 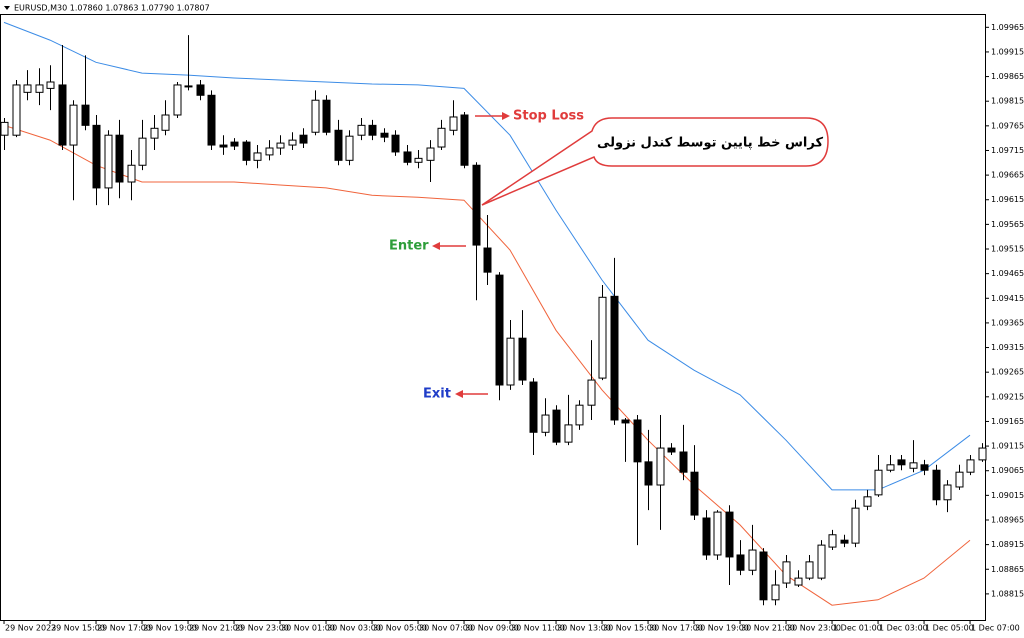 I want to click on y-tick-label: 1.09165, so click(x=1007, y=421).